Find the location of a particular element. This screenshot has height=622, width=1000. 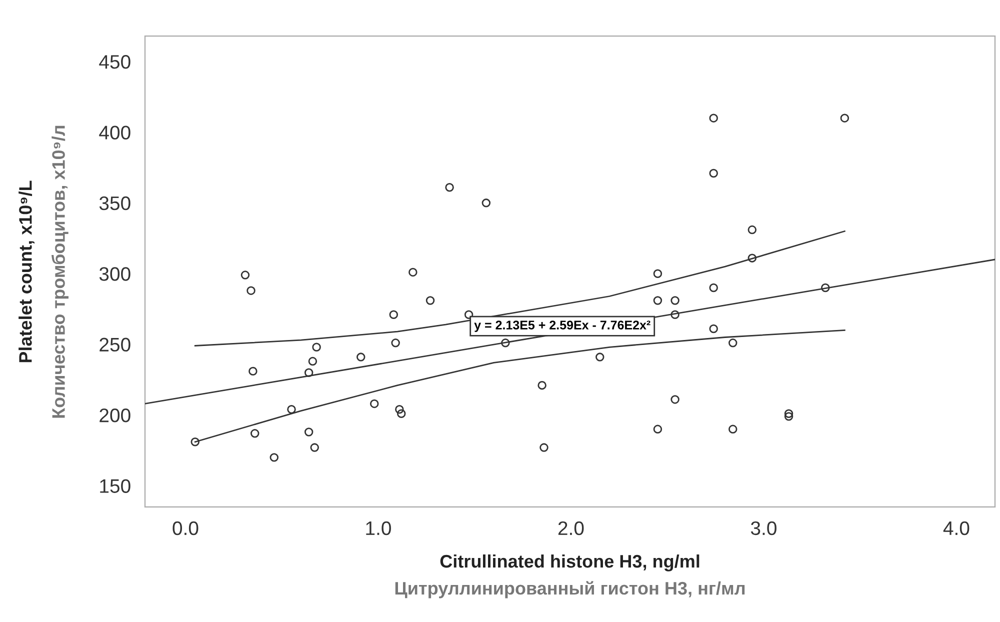

x-axis-title: Citrullinated histone H3, ng/ml Цитруллинированный гистон Н3, нг/мл is located at coordinates (570, 576).